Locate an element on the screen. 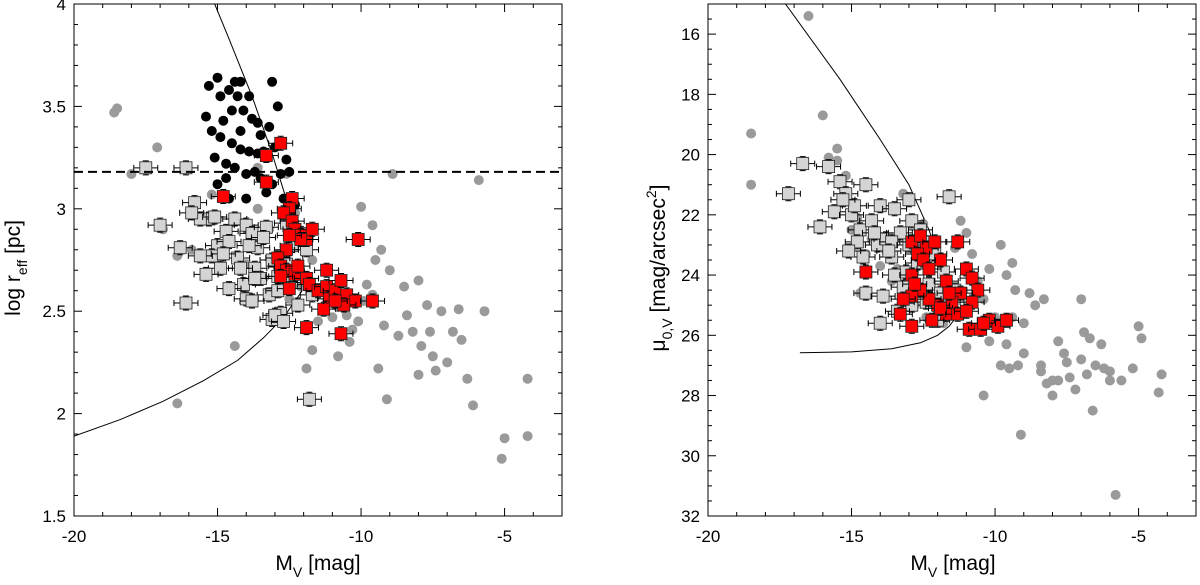 The width and height of the screenshot is (1200, 585). right-y-tick-label: 16 is located at coordinates (690, 34).